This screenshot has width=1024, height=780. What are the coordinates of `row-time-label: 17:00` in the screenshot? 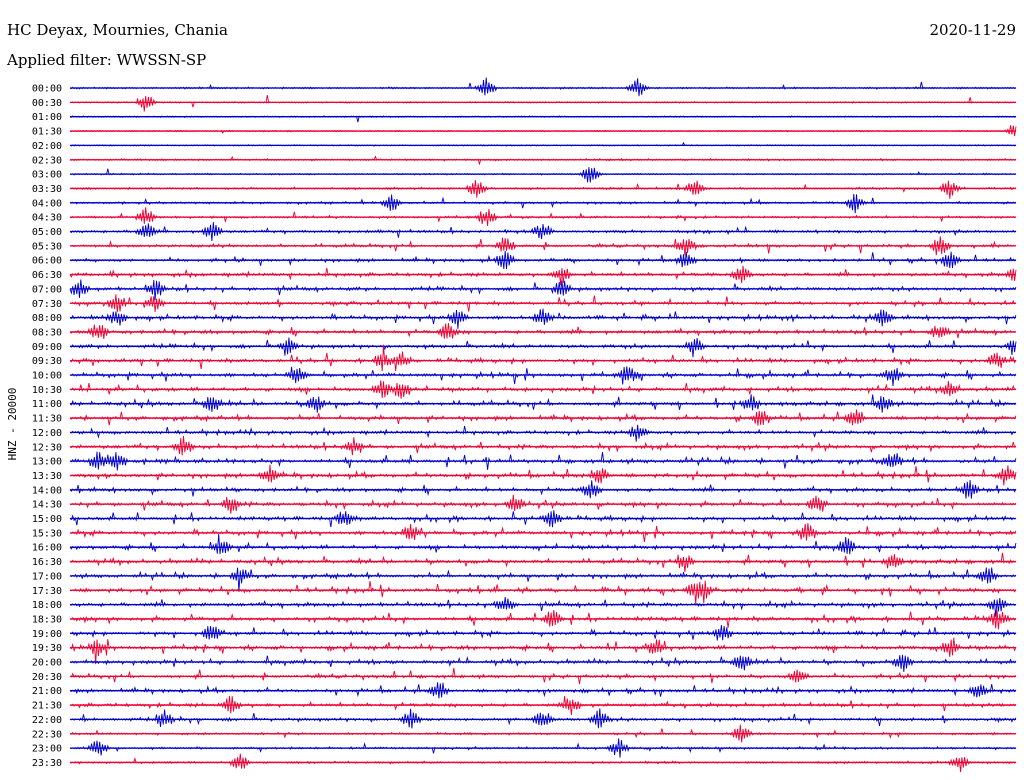 It's located at (47, 576).